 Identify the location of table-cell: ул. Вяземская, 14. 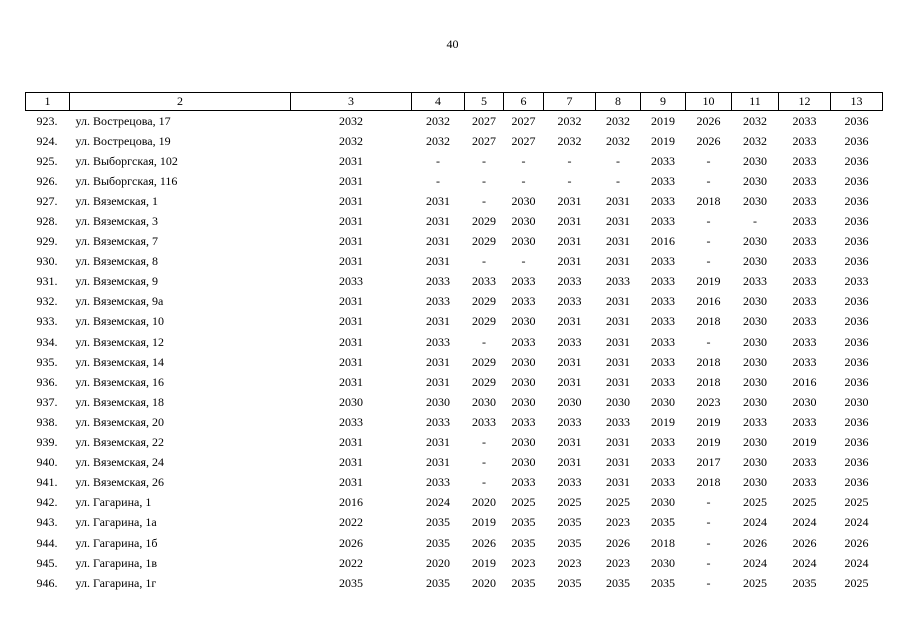
(119, 361).